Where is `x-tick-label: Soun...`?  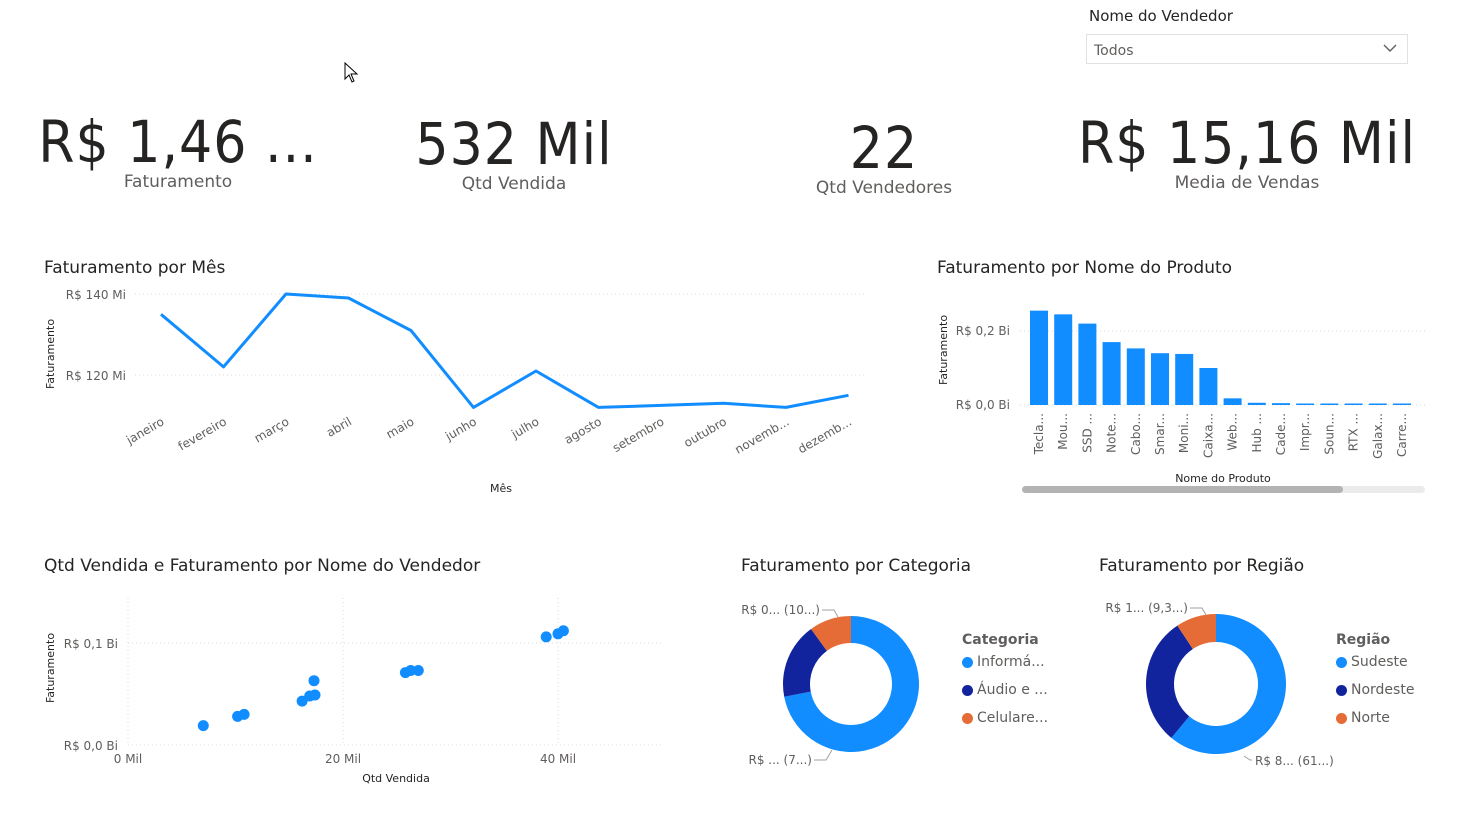 x-tick-label: Soun... is located at coordinates (1329, 434).